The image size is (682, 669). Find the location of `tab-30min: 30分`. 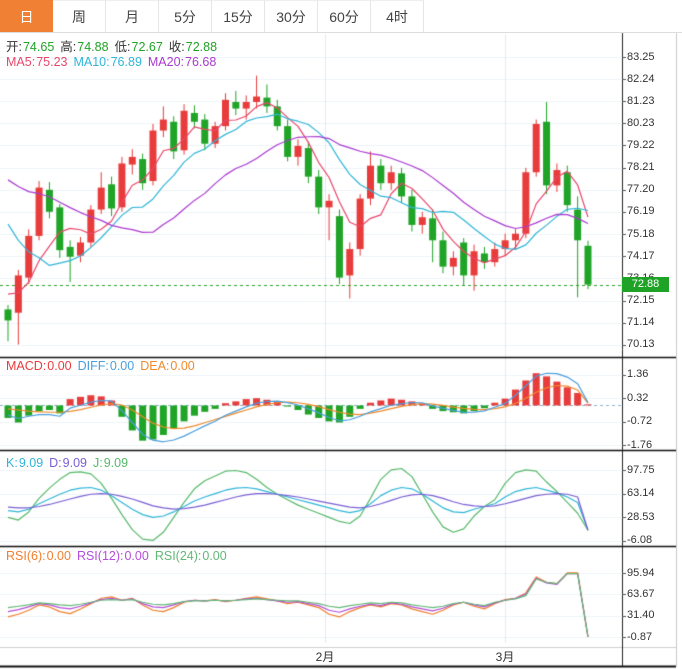

tab-30min: 30分 is located at coordinates (291, 16).